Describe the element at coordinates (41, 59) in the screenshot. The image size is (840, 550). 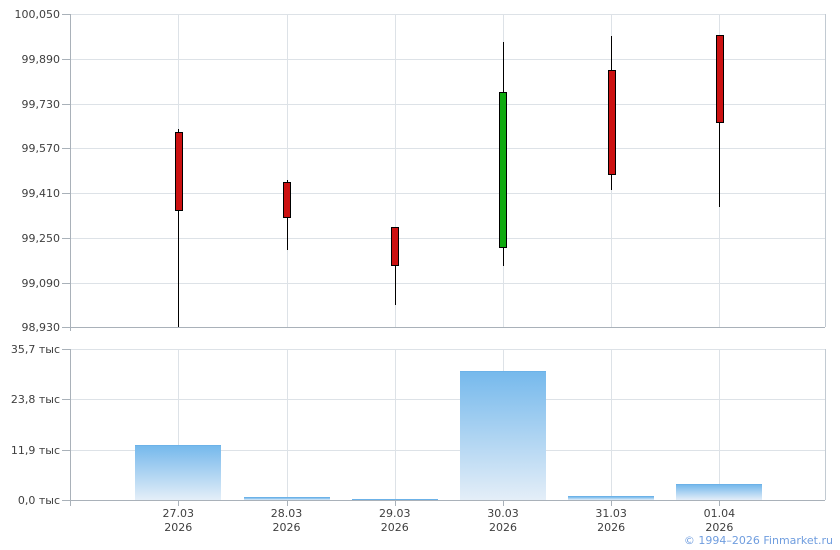
I see `y-axis-label: 99,890` at that location.